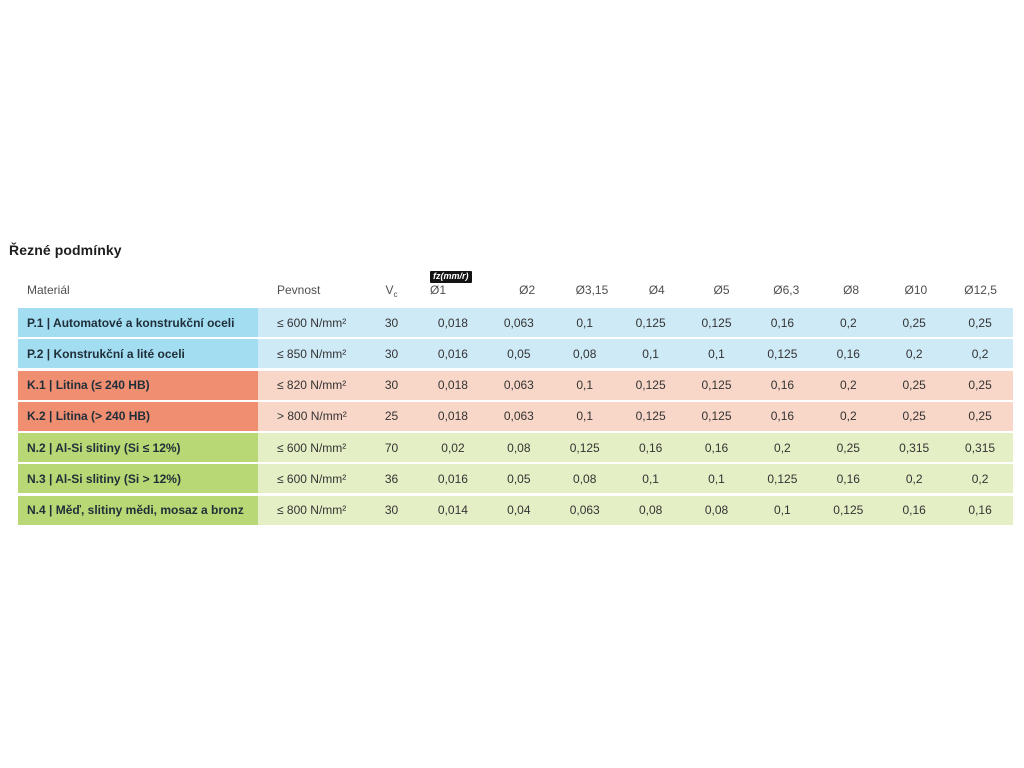  What do you see at coordinates (391, 416) in the screenshot?
I see `vc-cell: 25` at bounding box center [391, 416].